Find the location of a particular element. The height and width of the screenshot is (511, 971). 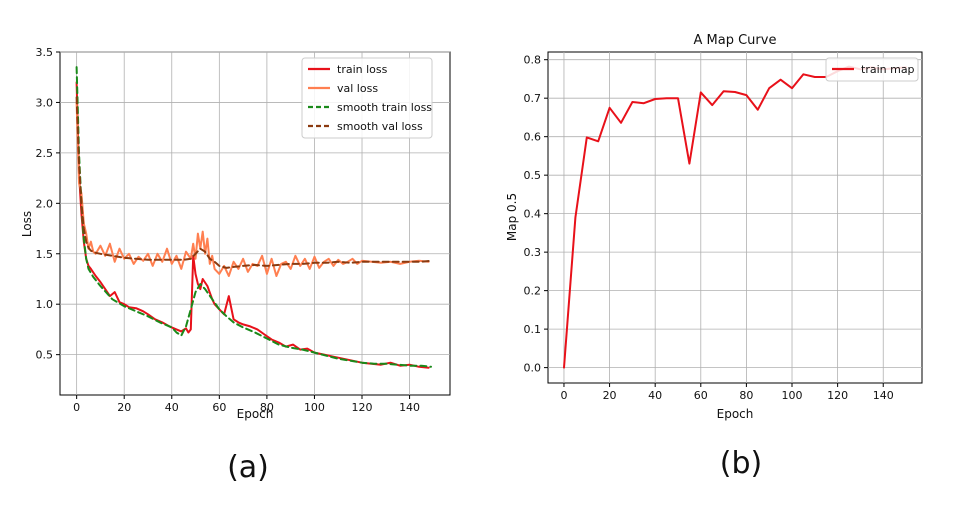

y-tick-label: 0.0 is located at coordinates (533, 368).